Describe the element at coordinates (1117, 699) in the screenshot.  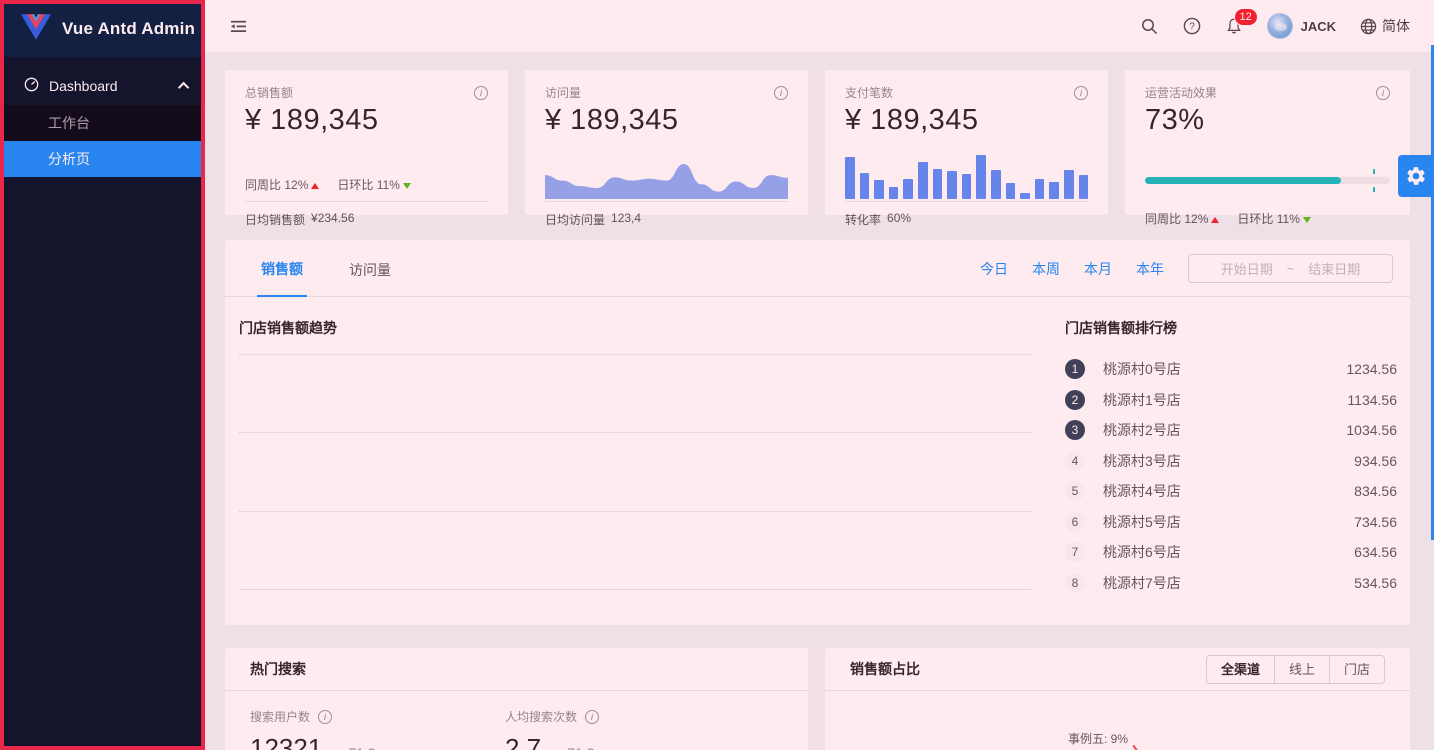
I see `sales-ratio-card: 销售额占比 全渠道 线上 门店 事例五: 9%` at that location.